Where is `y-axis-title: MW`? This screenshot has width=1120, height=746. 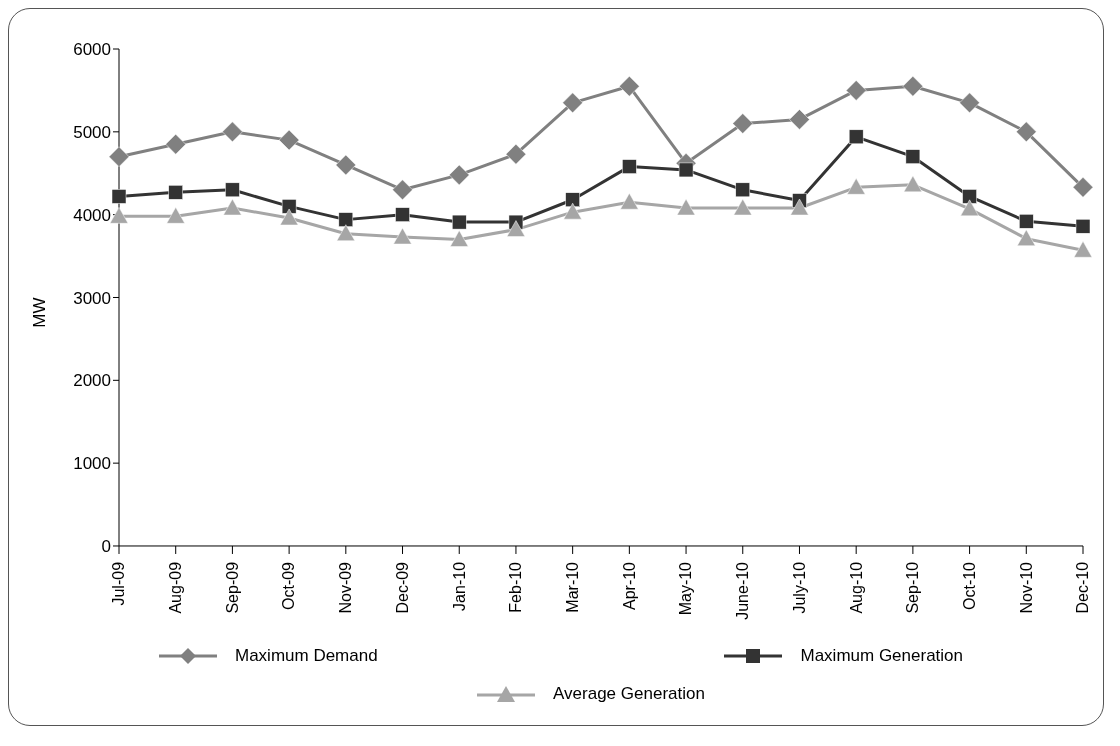 y-axis-title: MW is located at coordinates (40, 312).